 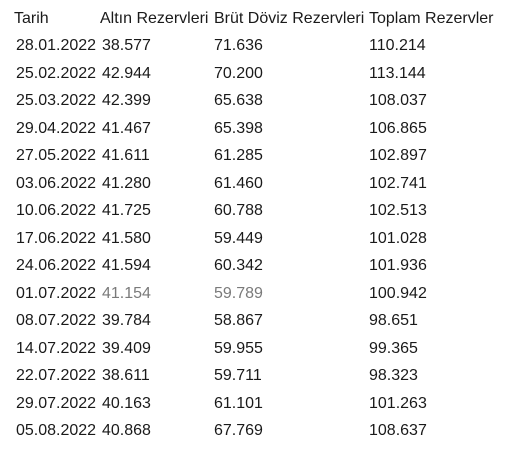 I want to click on cell-date: 10.06.2022, so click(x=56, y=210).